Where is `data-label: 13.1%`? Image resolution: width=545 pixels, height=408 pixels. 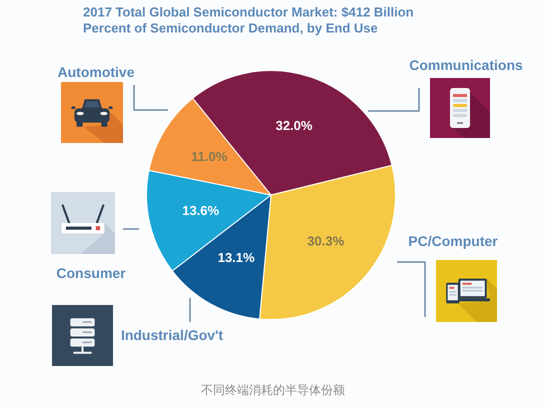
data-label: 13.1% is located at coordinates (237, 257).